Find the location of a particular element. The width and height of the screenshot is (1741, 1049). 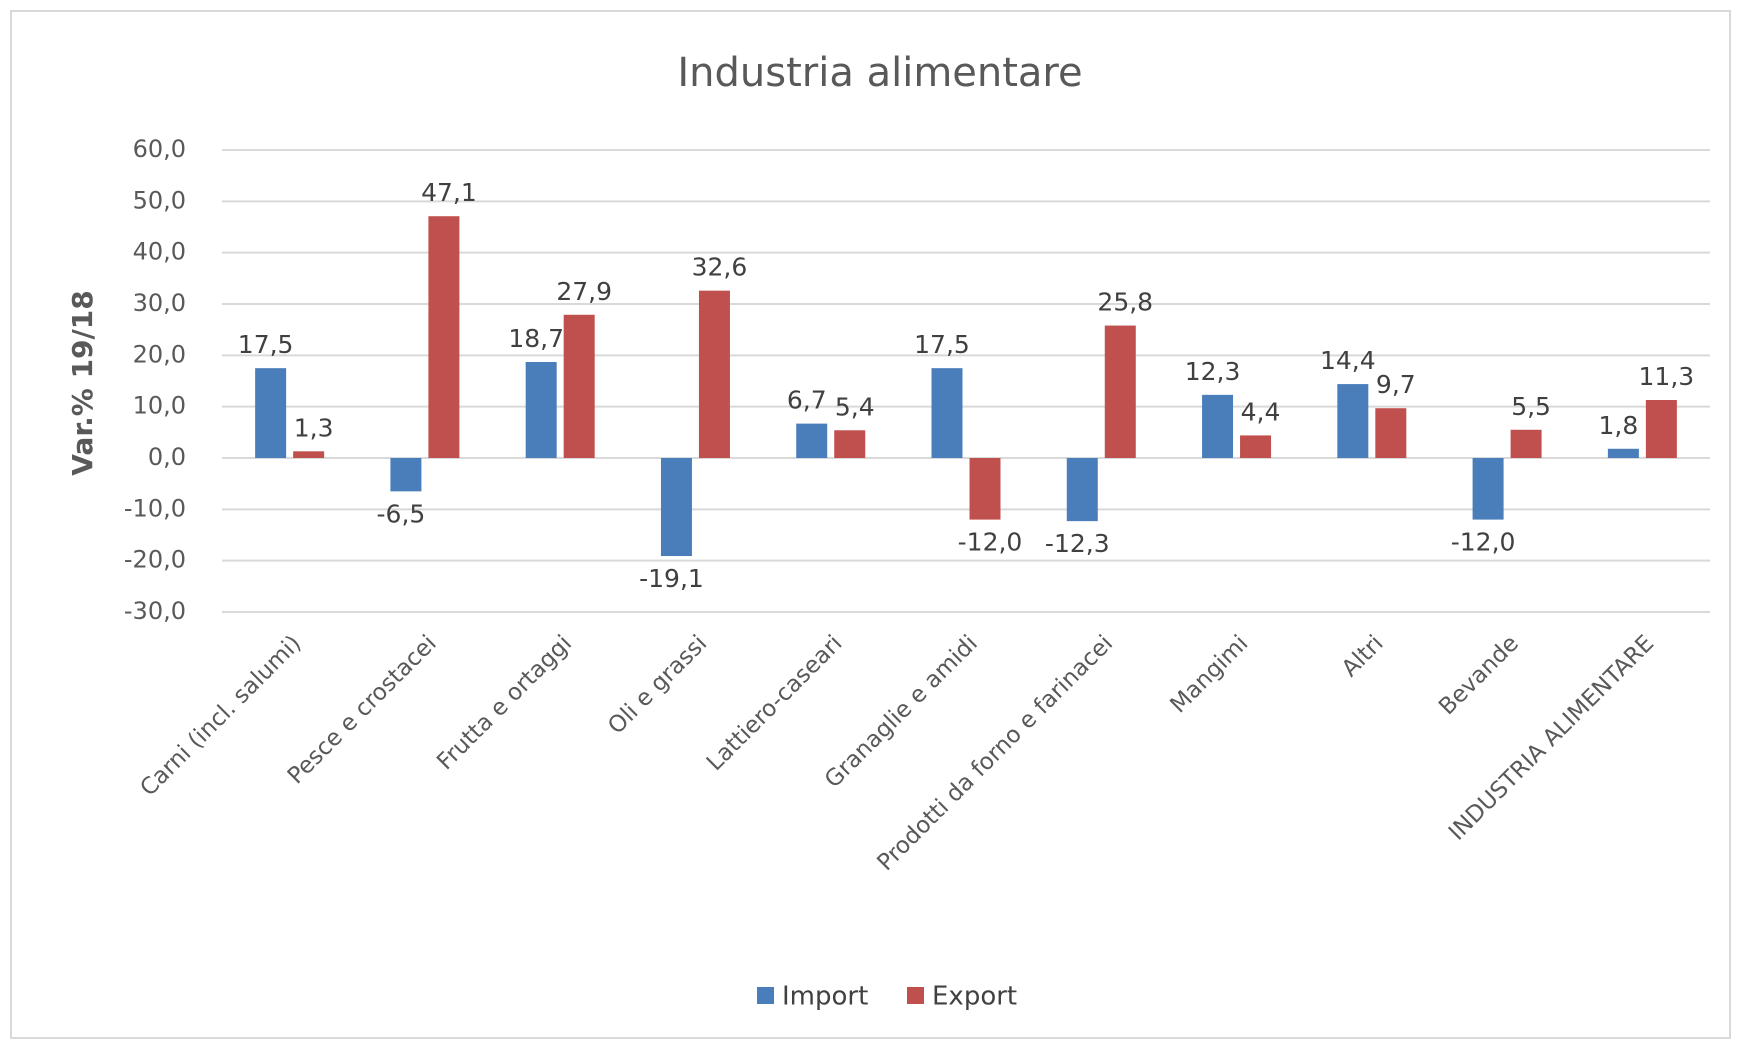

value-label: 12,3 is located at coordinates (1213, 371).